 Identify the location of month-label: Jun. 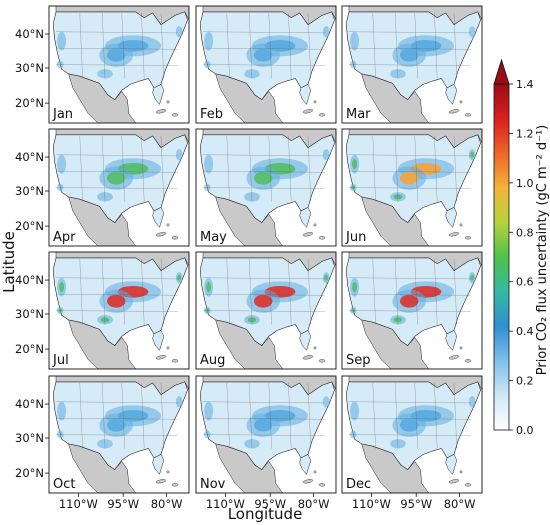
(355, 237).